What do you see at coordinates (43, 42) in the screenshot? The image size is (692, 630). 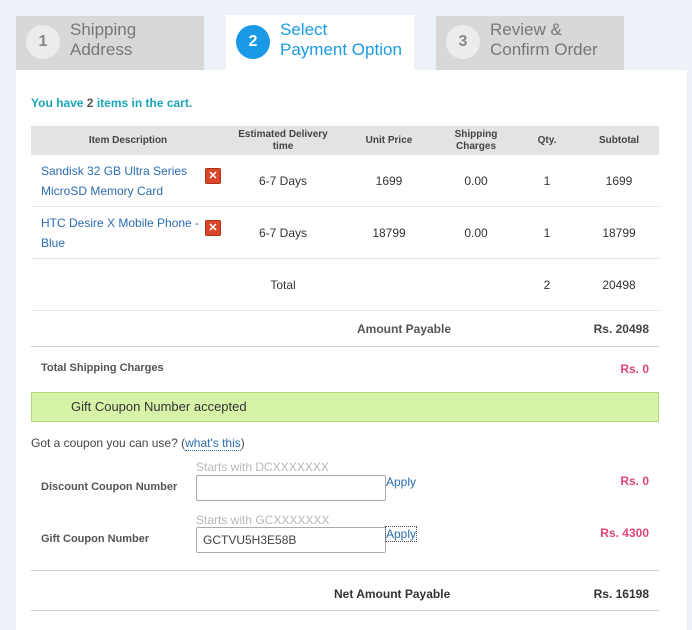 I see `step-number: 1` at bounding box center [43, 42].